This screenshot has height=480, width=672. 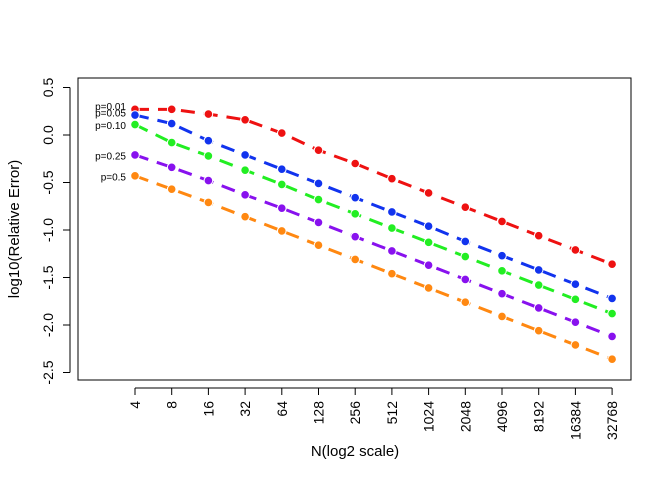 What do you see at coordinates (282, 409) in the screenshot?
I see `x-tick-label: 64` at bounding box center [282, 409].